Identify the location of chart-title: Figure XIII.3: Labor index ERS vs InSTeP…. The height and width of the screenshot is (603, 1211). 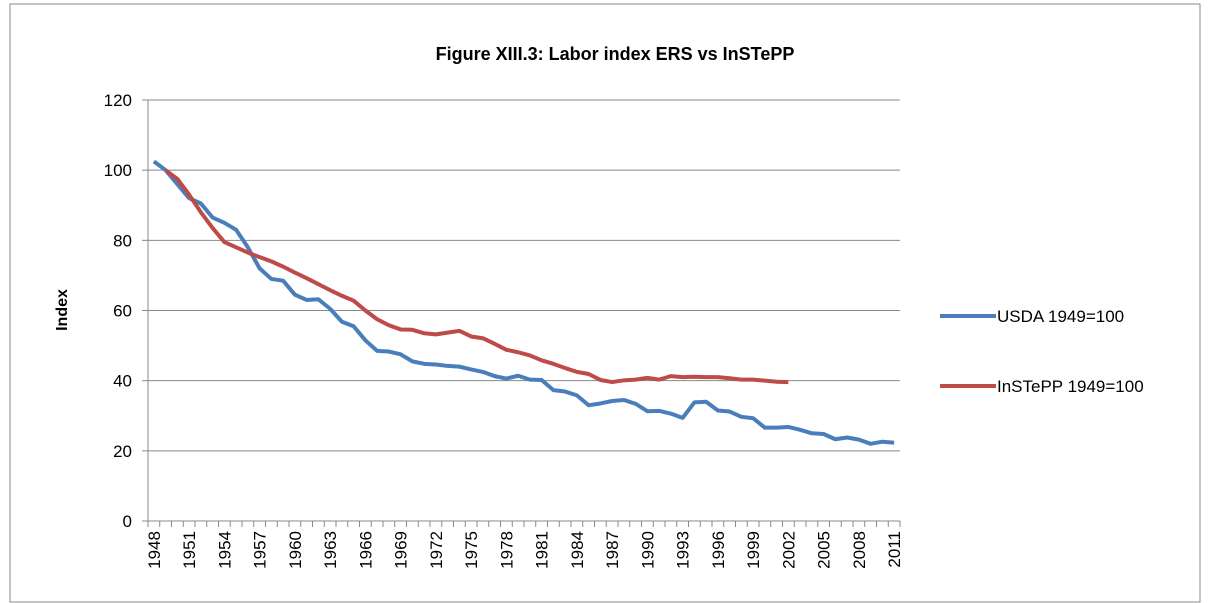
(615, 54).